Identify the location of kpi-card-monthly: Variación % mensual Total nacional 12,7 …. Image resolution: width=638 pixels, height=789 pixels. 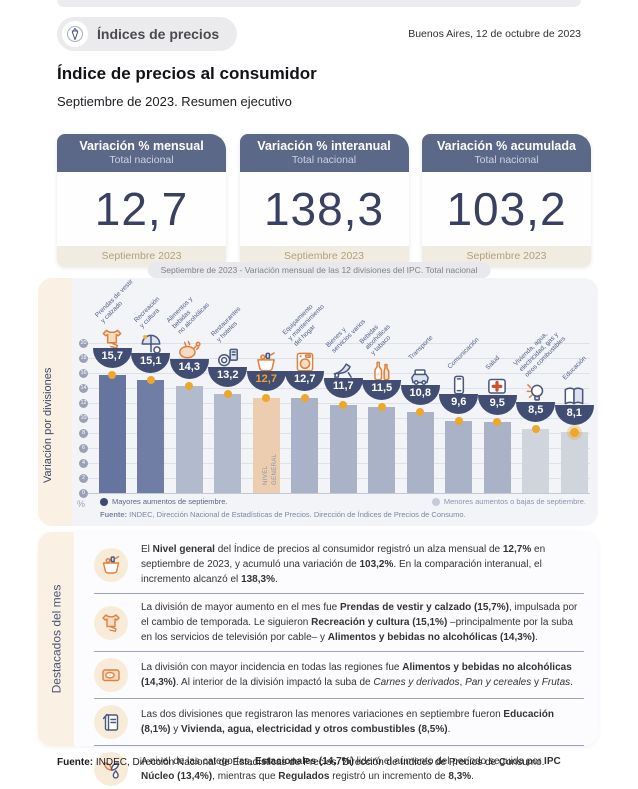
(141, 200).